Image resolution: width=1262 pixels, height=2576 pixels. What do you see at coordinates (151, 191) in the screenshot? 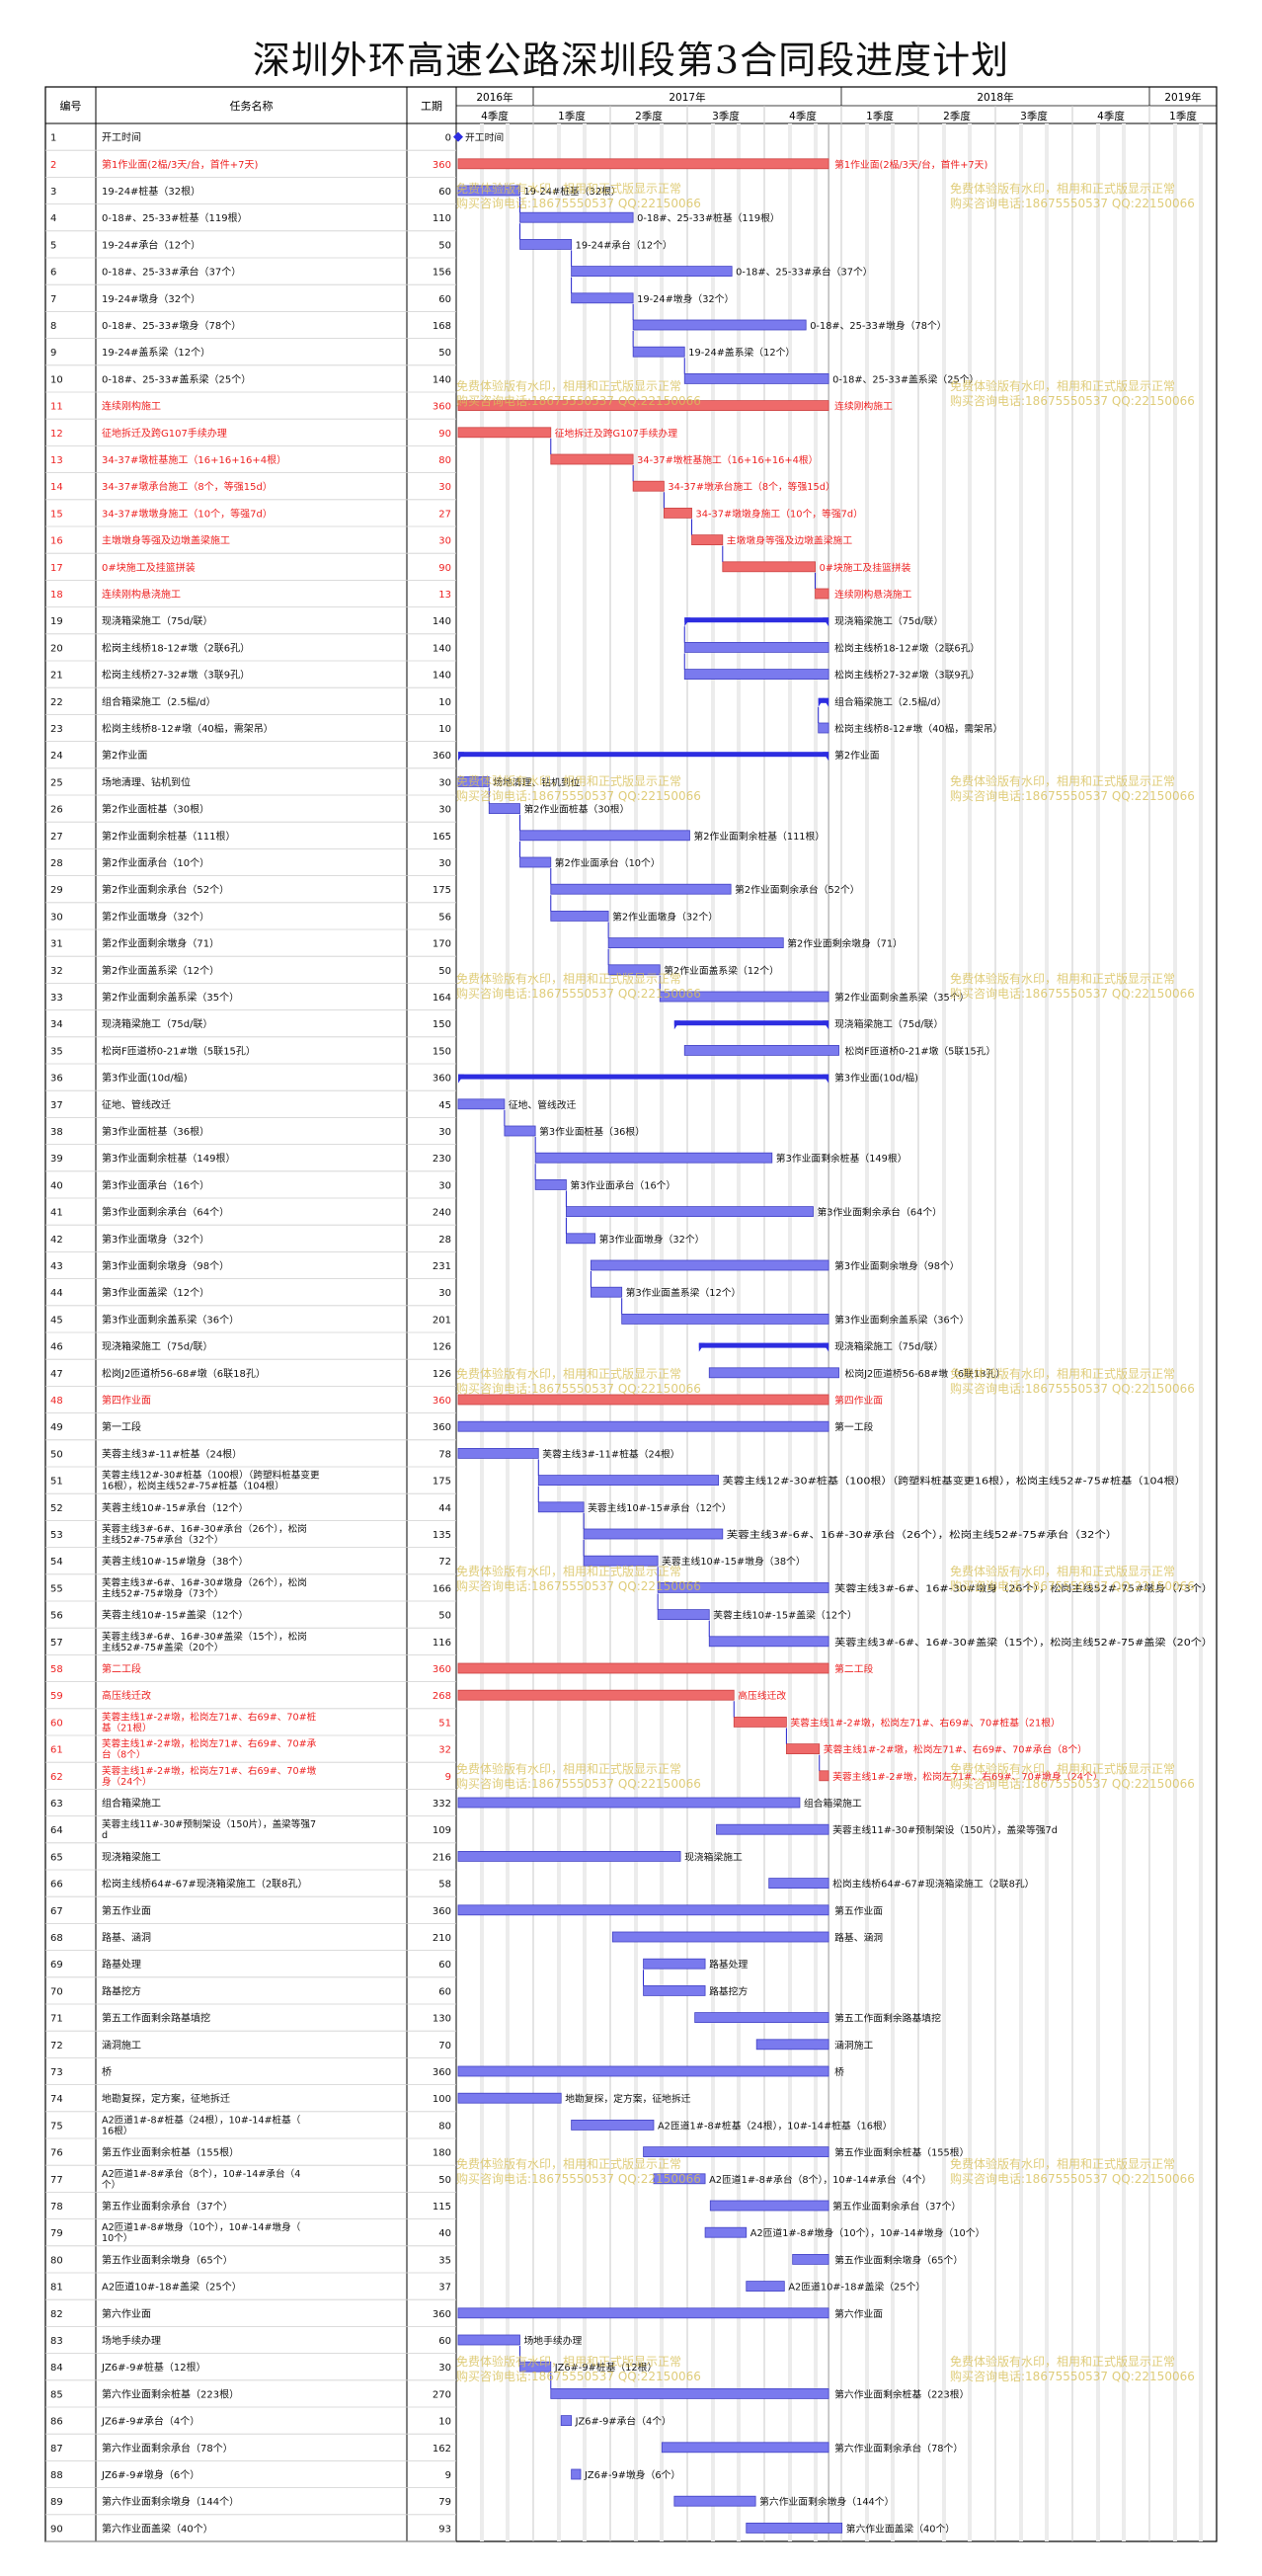
I see `task-name: 19-24#桩基（32根）` at bounding box center [151, 191].